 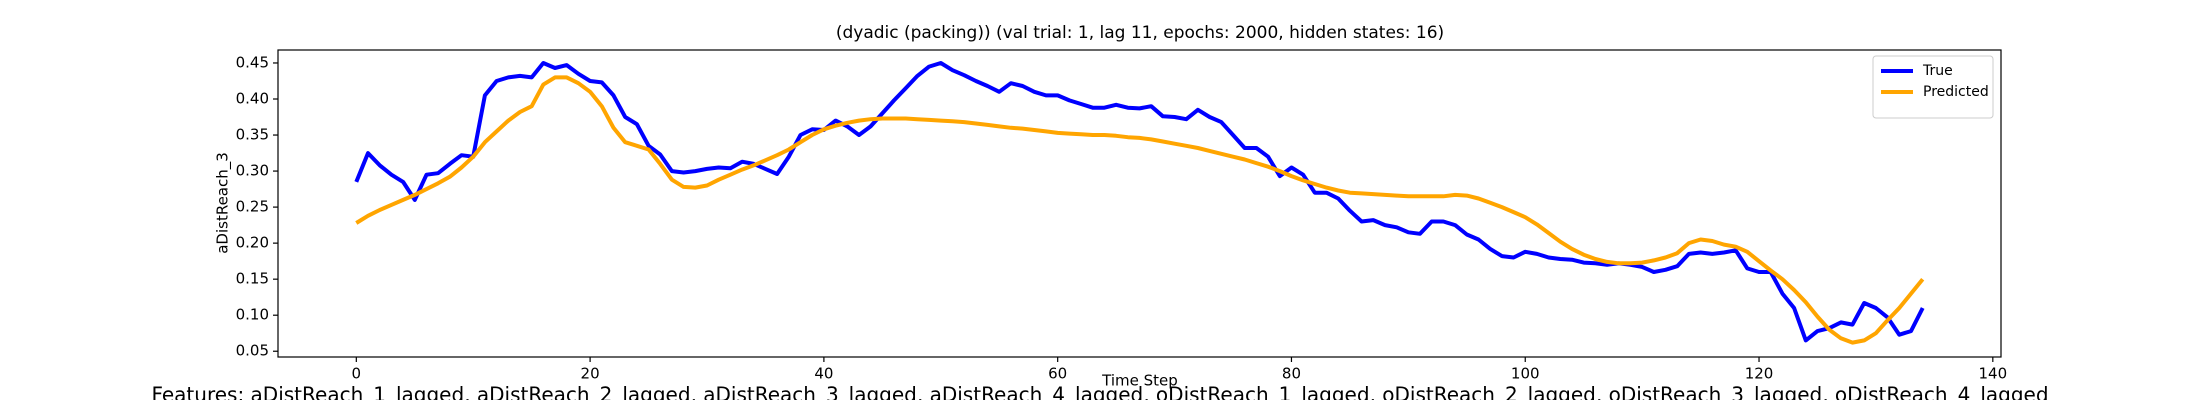 What do you see at coordinates (1291, 374) in the screenshot?
I see `x-tick-label: 80` at bounding box center [1291, 374].